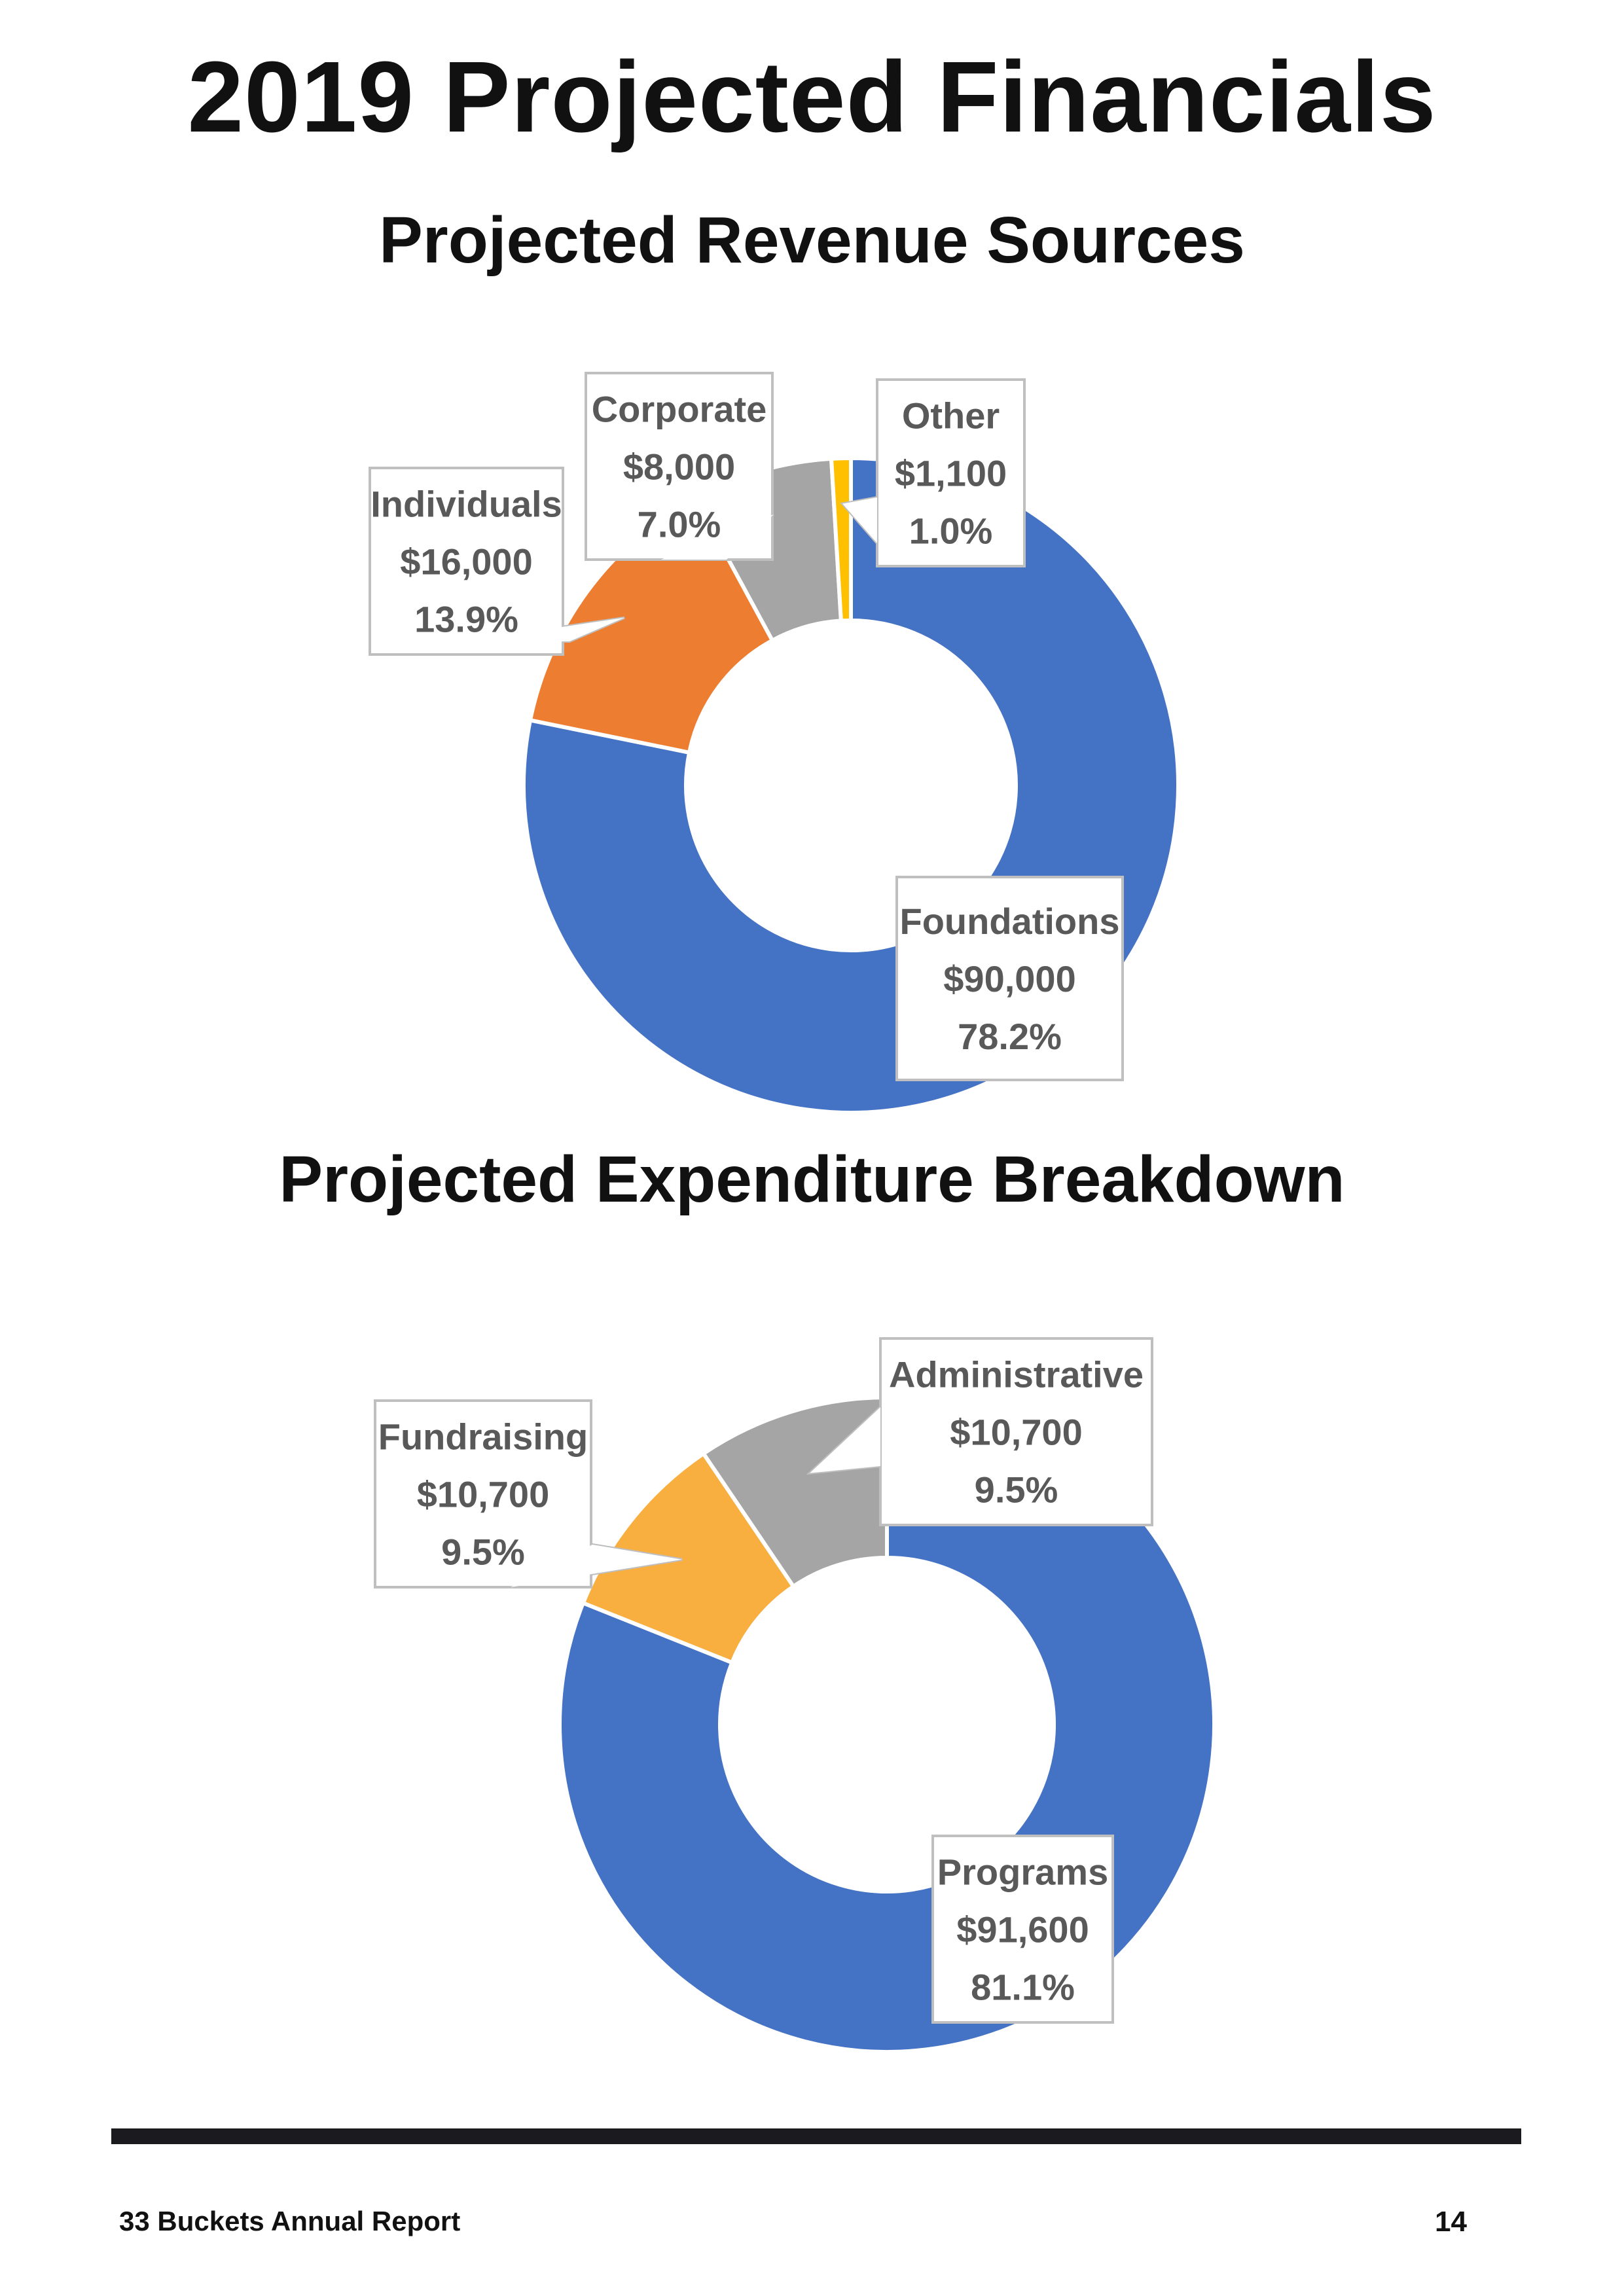 The width and height of the screenshot is (1624, 2296). I want to click on callout-percent: 81.1%, so click(1023, 1987).